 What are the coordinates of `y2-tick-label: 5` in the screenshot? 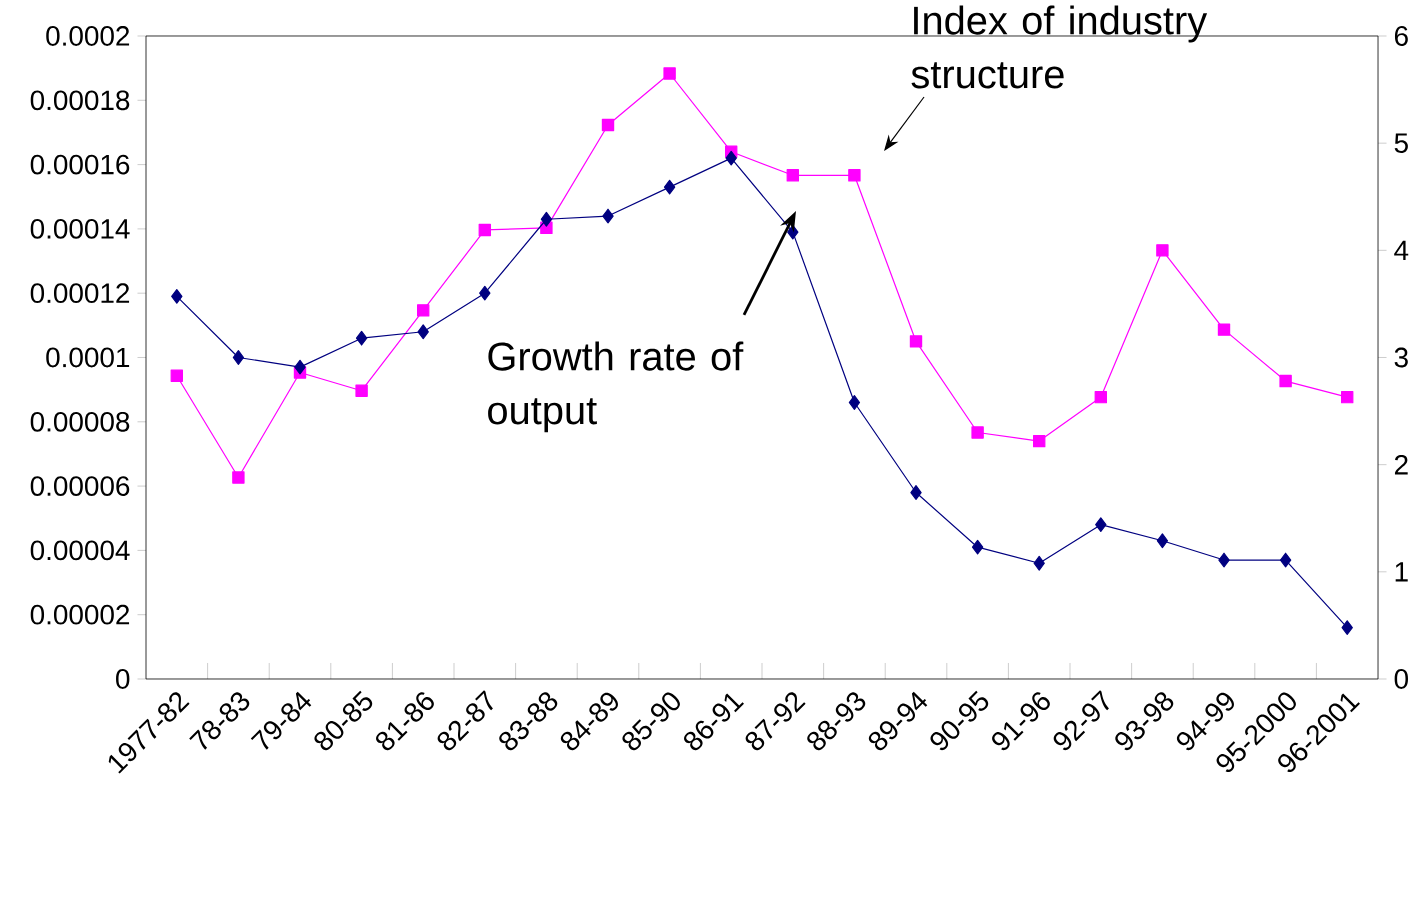 It's located at (1401, 143).